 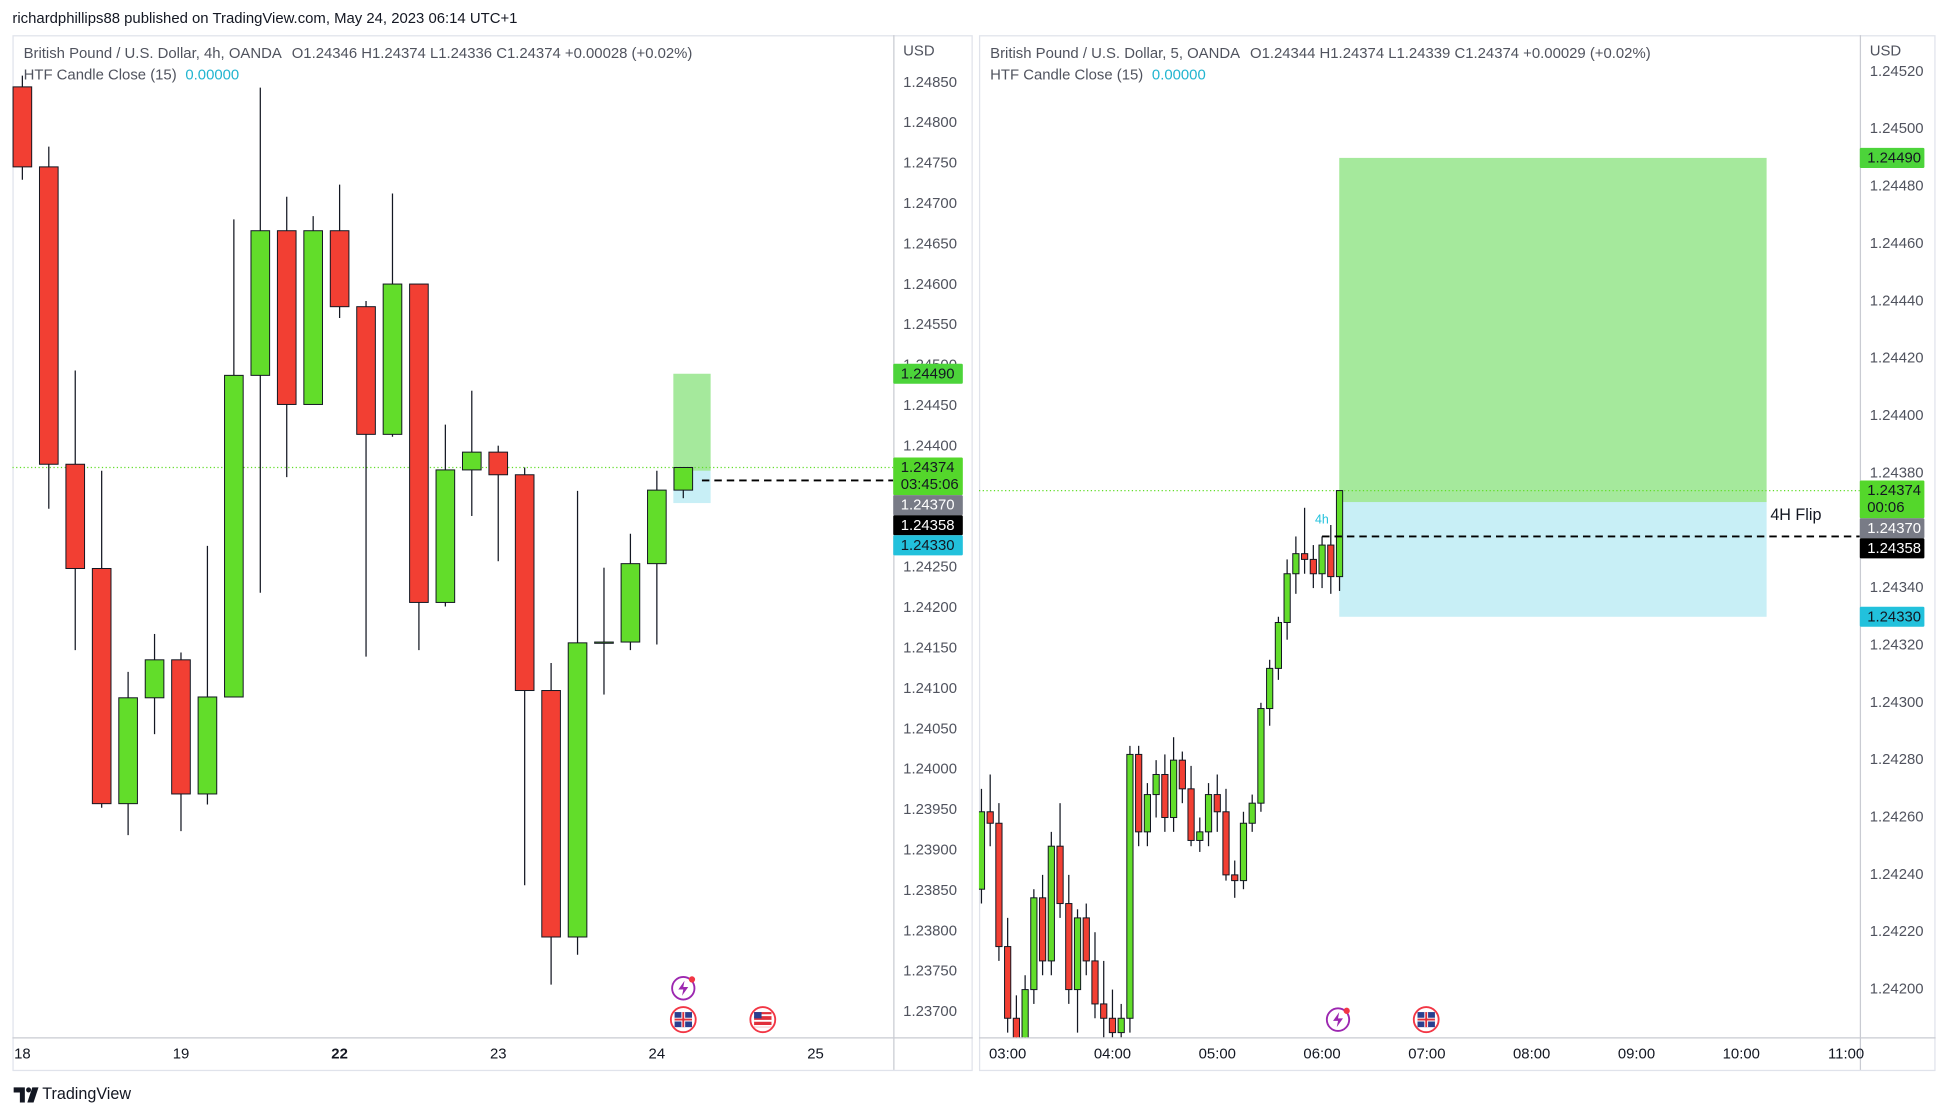 I want to click on y-tick-label: 1.24850, so click(x=930, y=82).